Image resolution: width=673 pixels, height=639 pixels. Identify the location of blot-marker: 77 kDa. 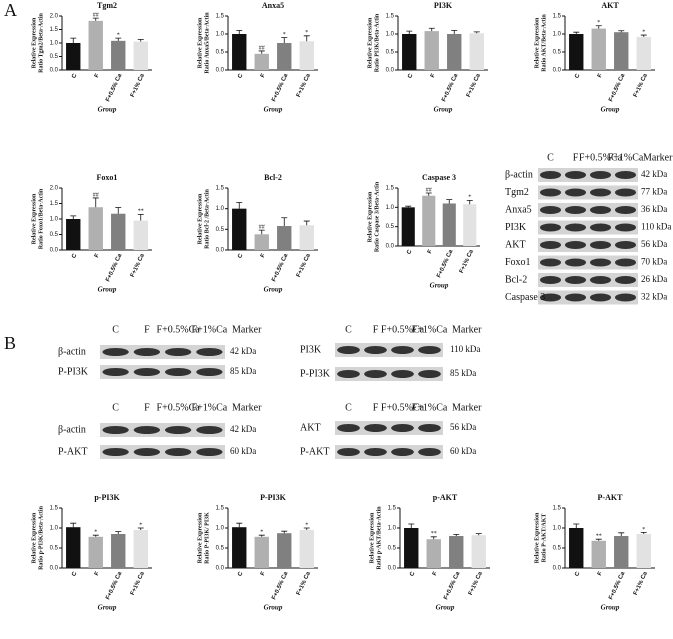
(654, 192).